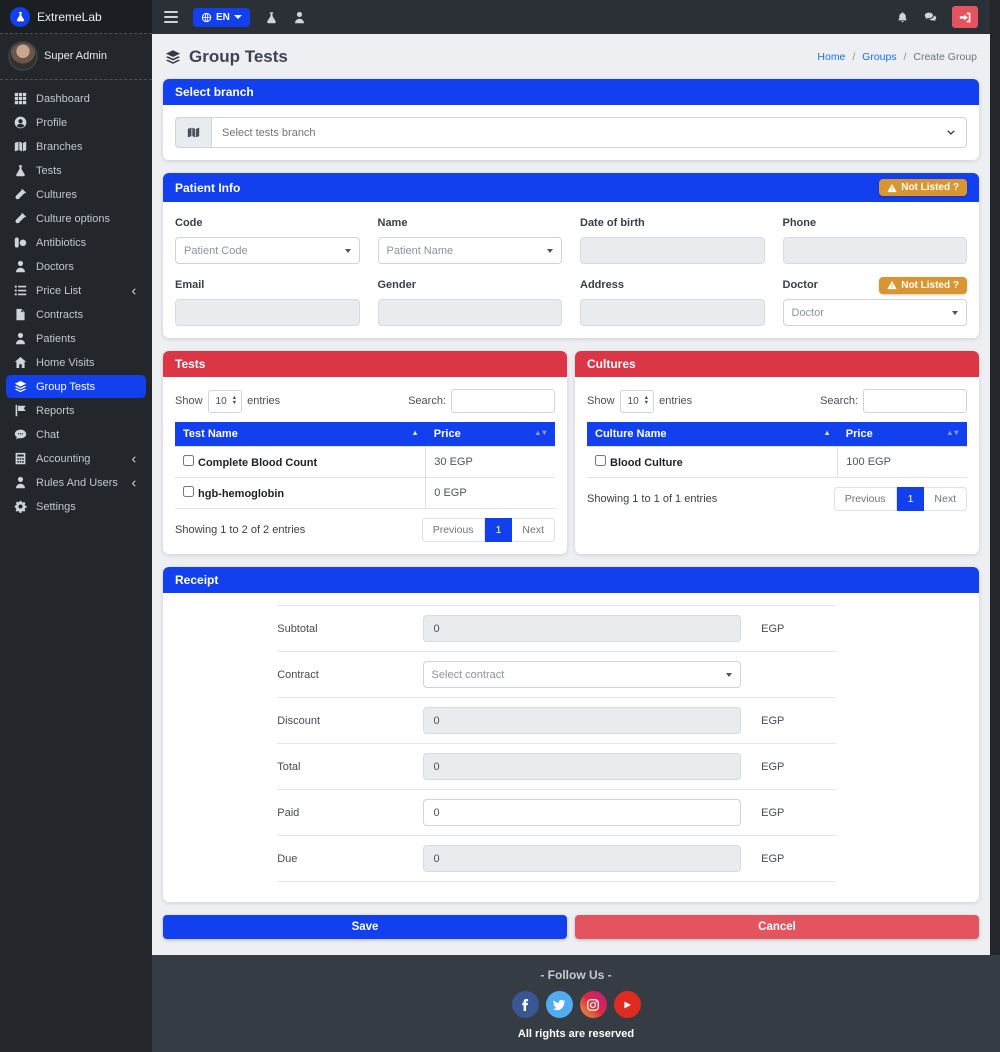  Describe the element at coordinates (951, 133) in the screenshot. I see `chevron-down-icon` at that location.